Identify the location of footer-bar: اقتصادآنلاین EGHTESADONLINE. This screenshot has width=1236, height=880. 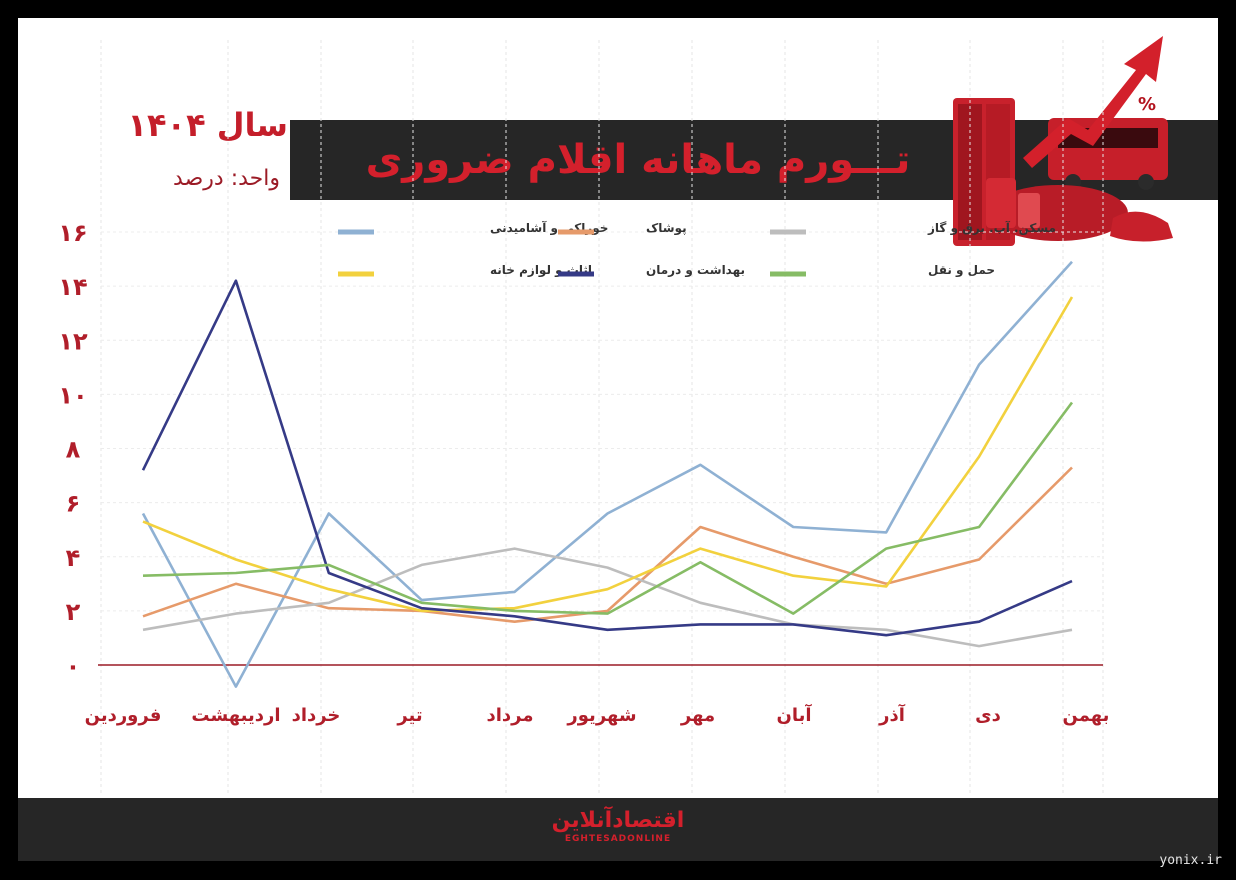
(618, 829).